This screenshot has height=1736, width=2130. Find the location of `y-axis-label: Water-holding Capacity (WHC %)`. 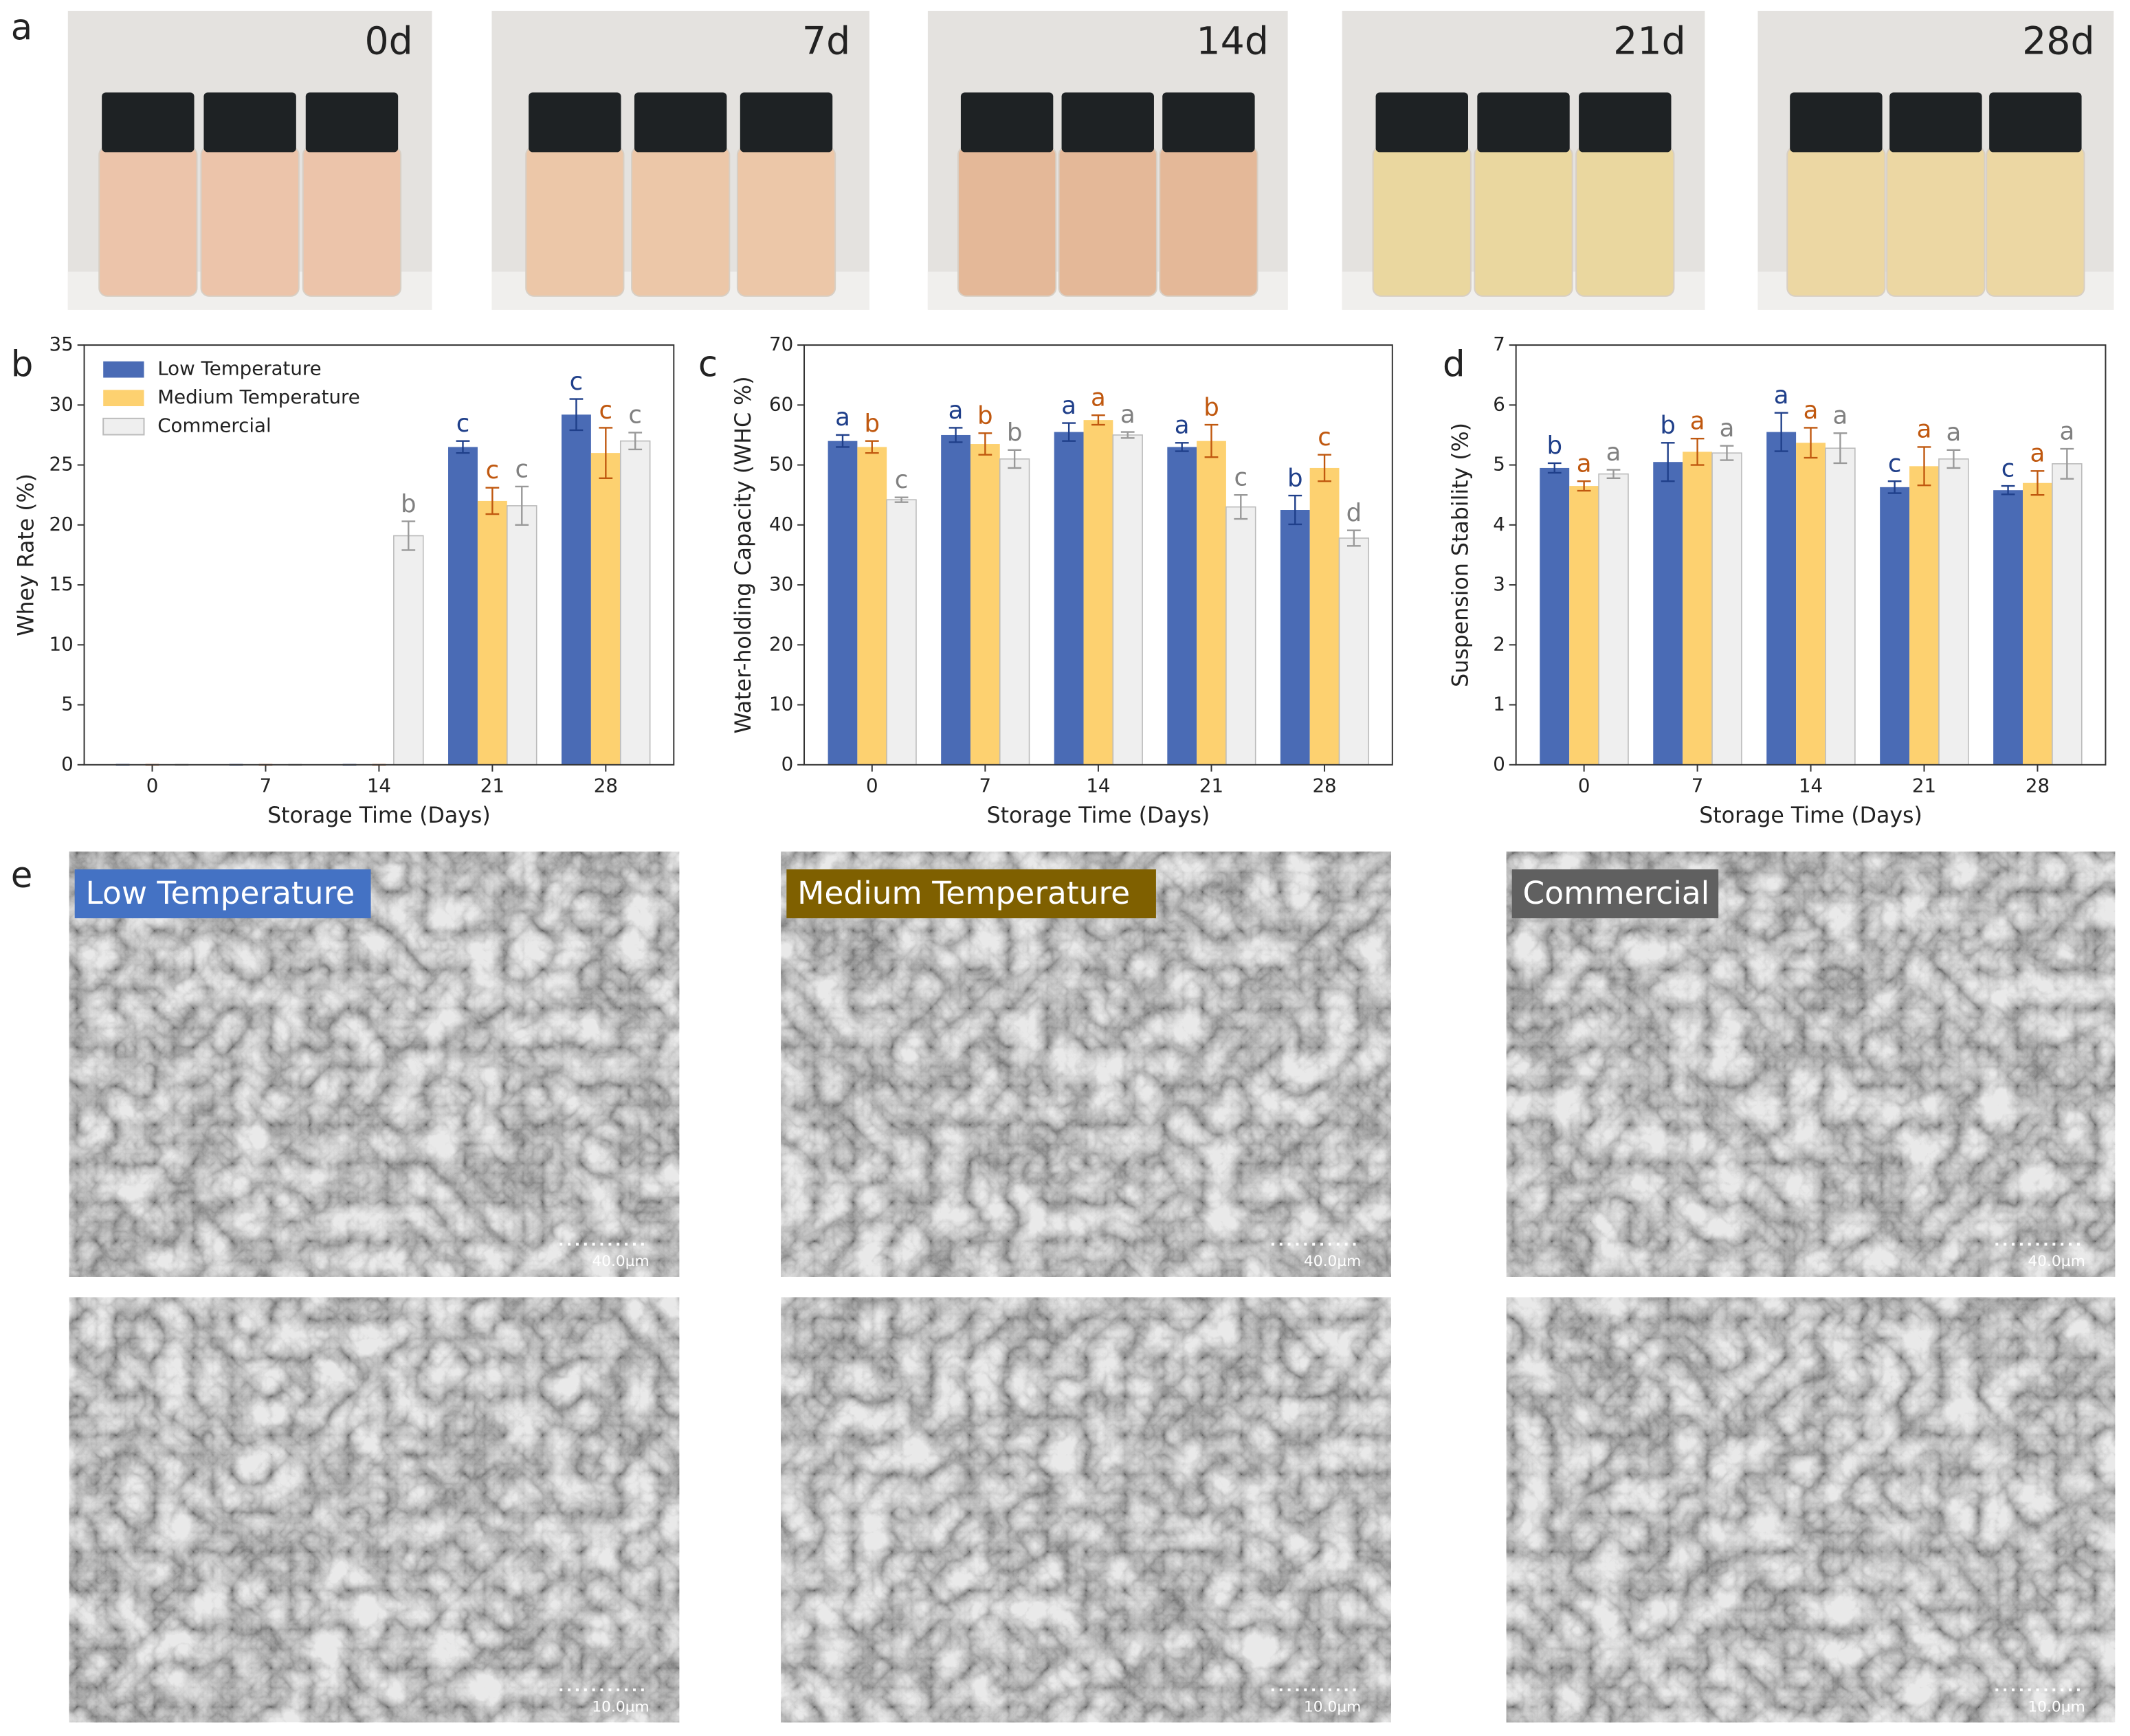

y-axis-label: Water-holding Capacity (WHC %) is located at coordinates (743, 554).